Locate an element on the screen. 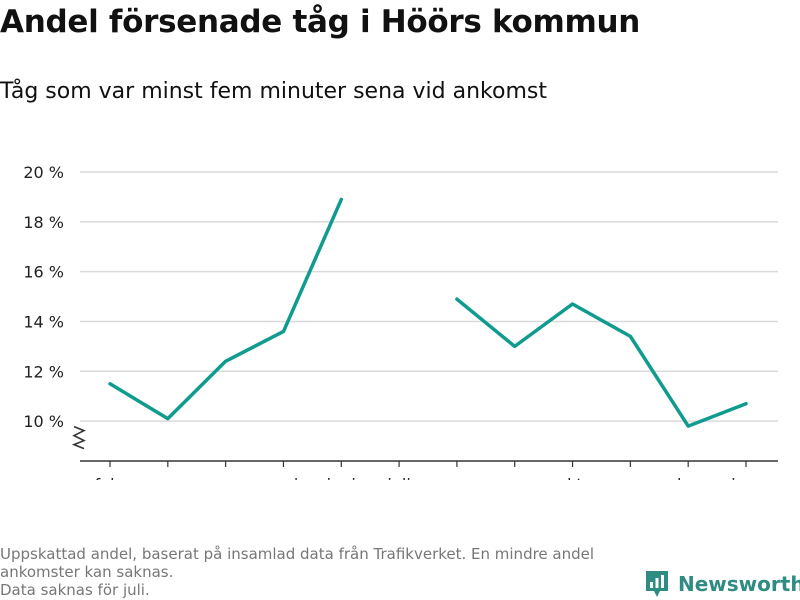 The width and height of the screenshot is (800, 600). footnote-line-3: Data saknas för juli. is located at coordinates (75, 590).